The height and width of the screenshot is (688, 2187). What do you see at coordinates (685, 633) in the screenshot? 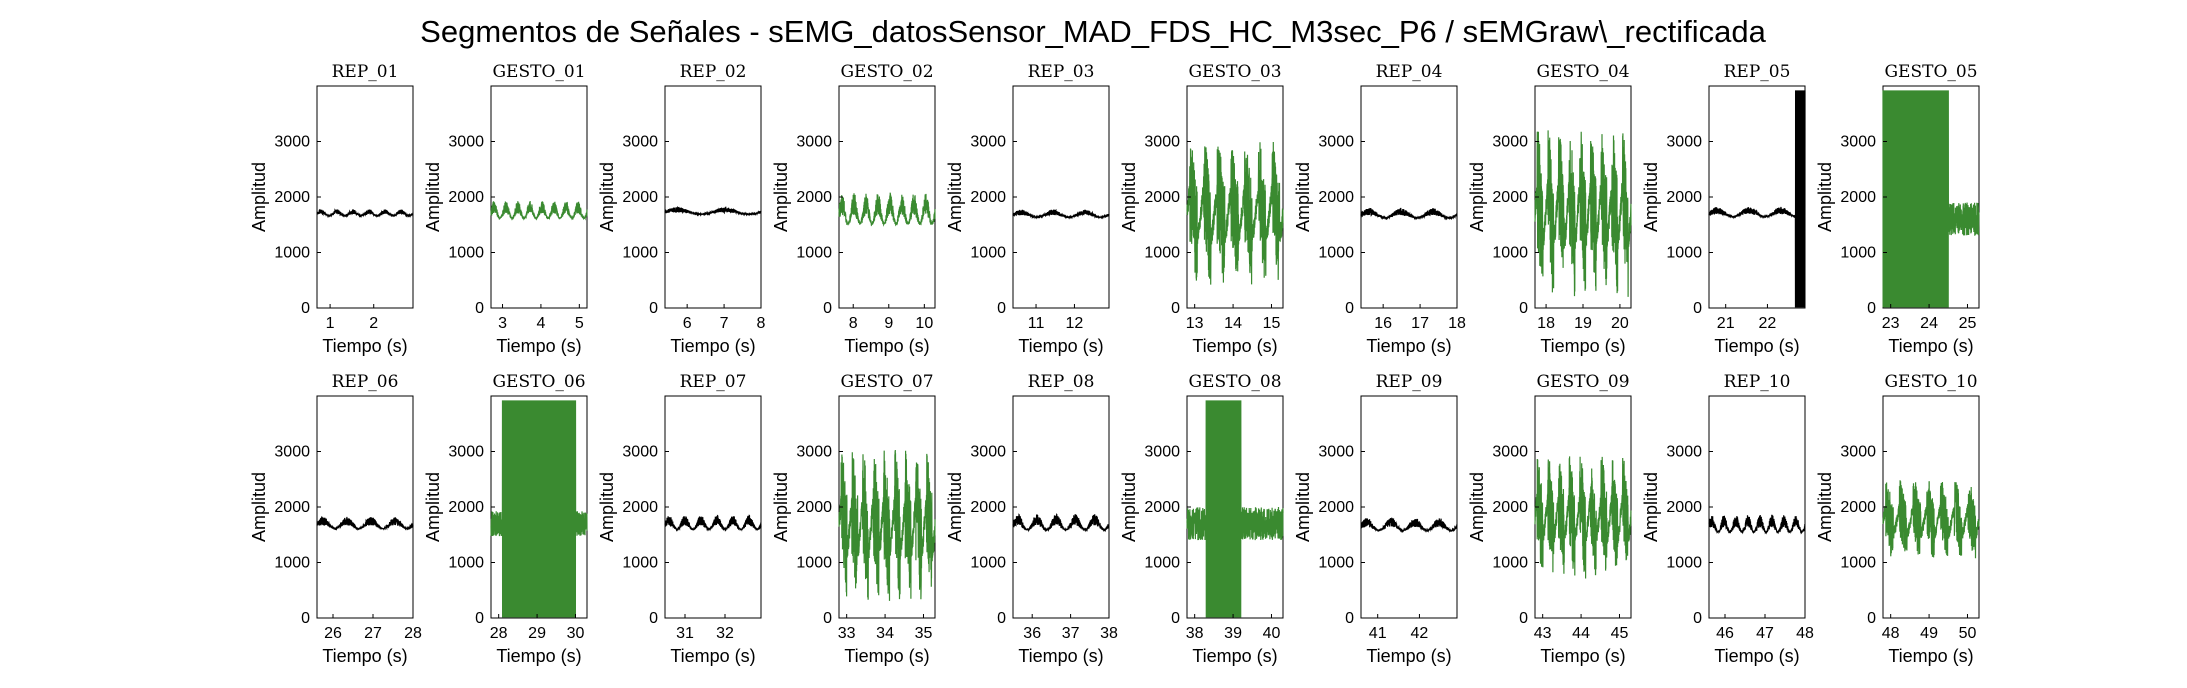
I see `x-tick-label: 31` at bounding box center [685, 633].